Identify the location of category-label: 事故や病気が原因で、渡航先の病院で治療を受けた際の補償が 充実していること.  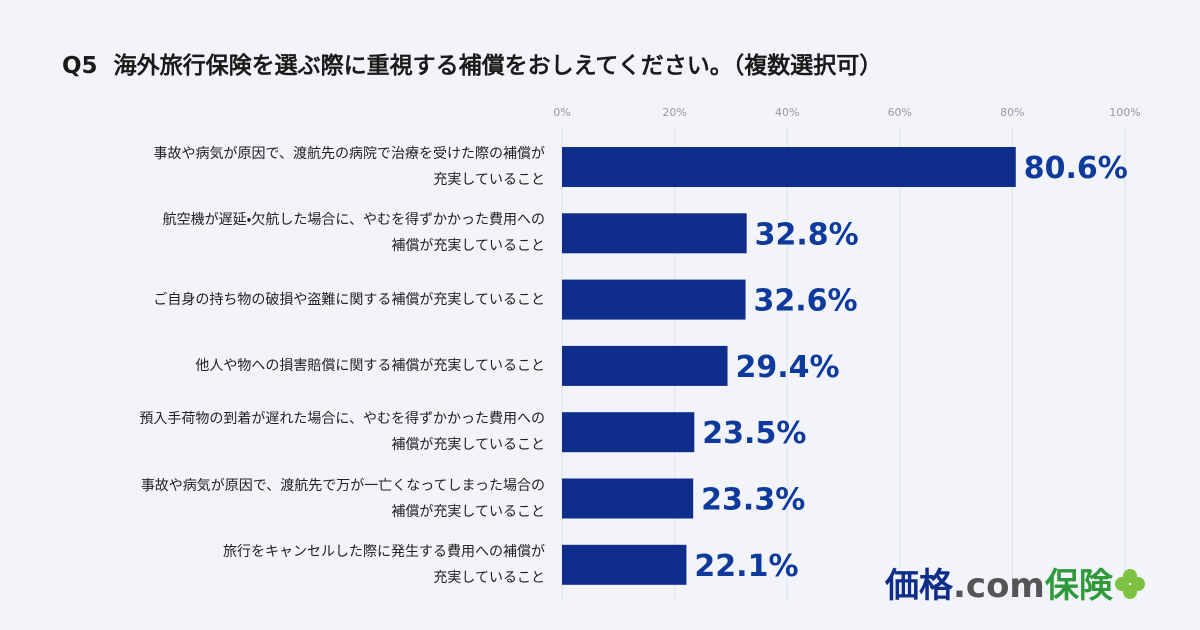
(349, 167).